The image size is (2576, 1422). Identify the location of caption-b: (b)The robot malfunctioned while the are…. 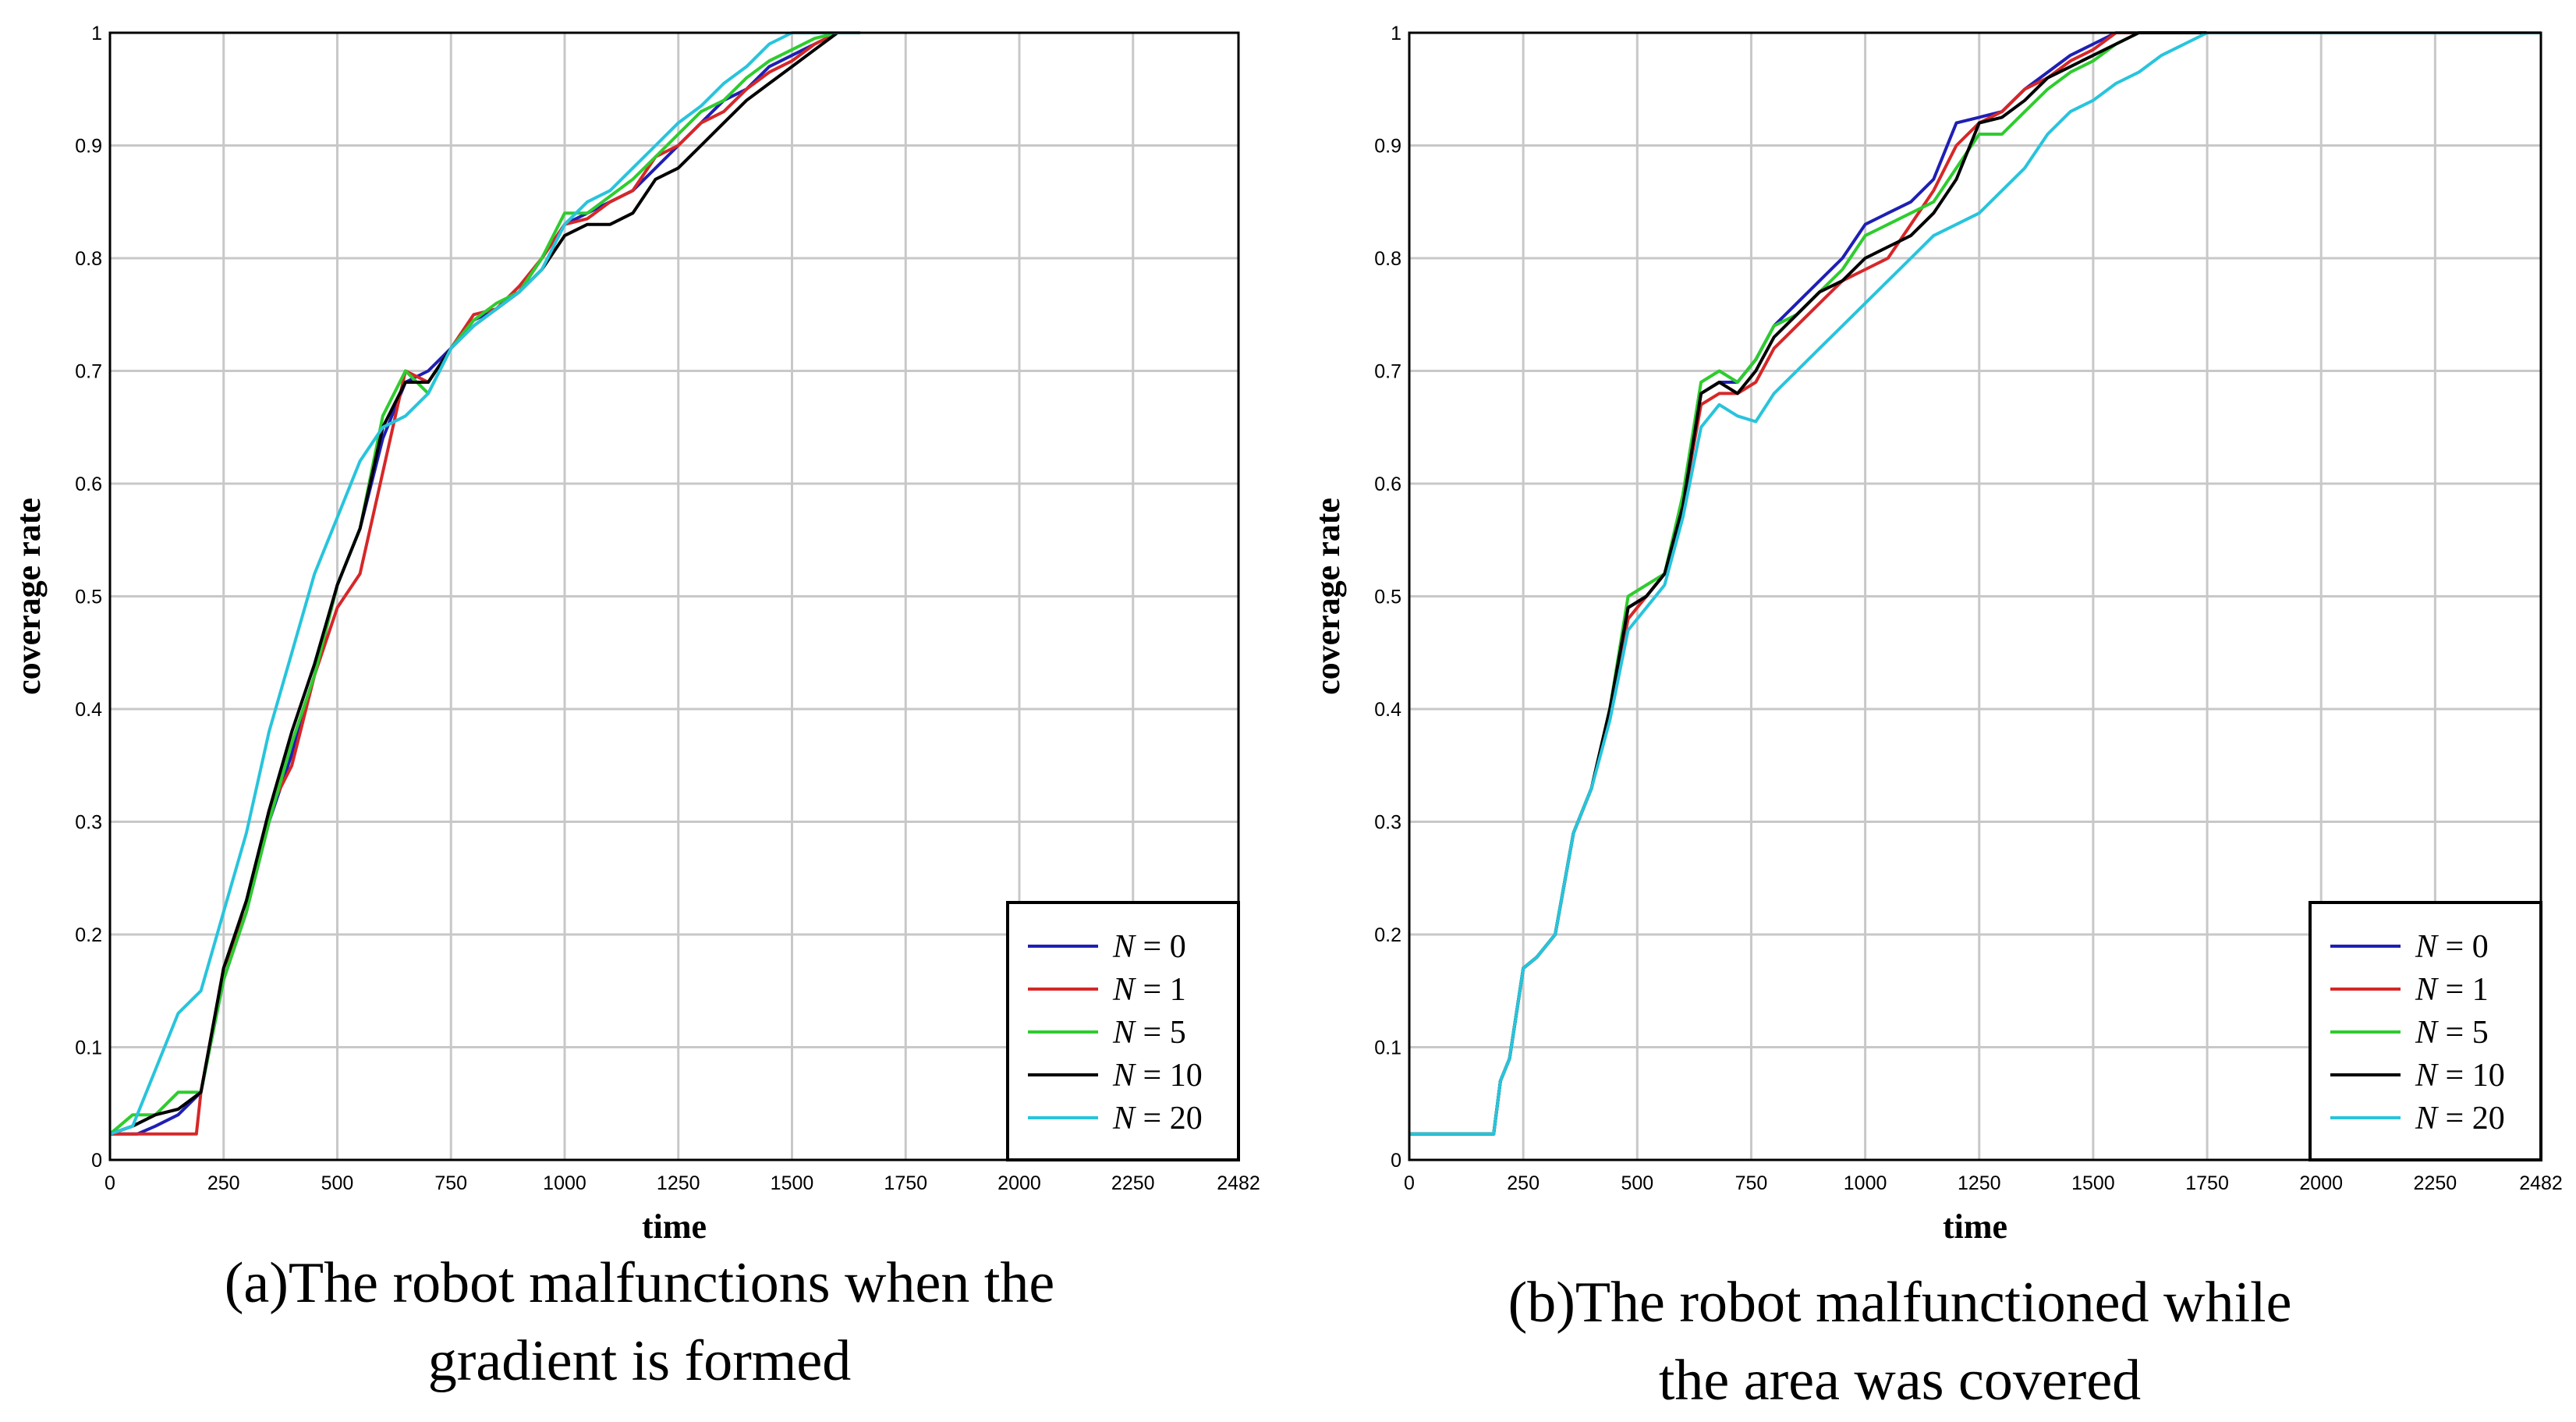
(1931, 1342).